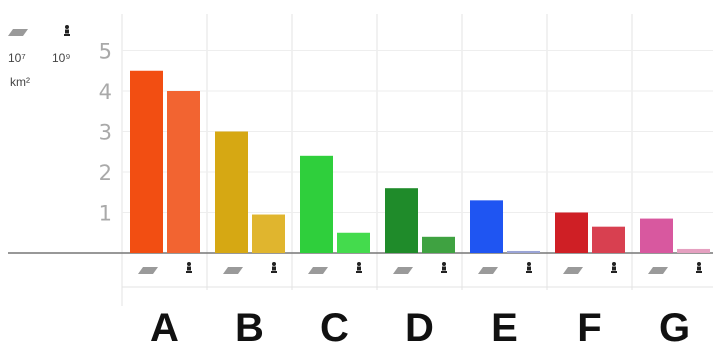 Image resolution: width=713 pixels, height=345 pixels. Describe the element at coordinates (183, 172) in the screenshot. I see `bar-a-population` at that location.